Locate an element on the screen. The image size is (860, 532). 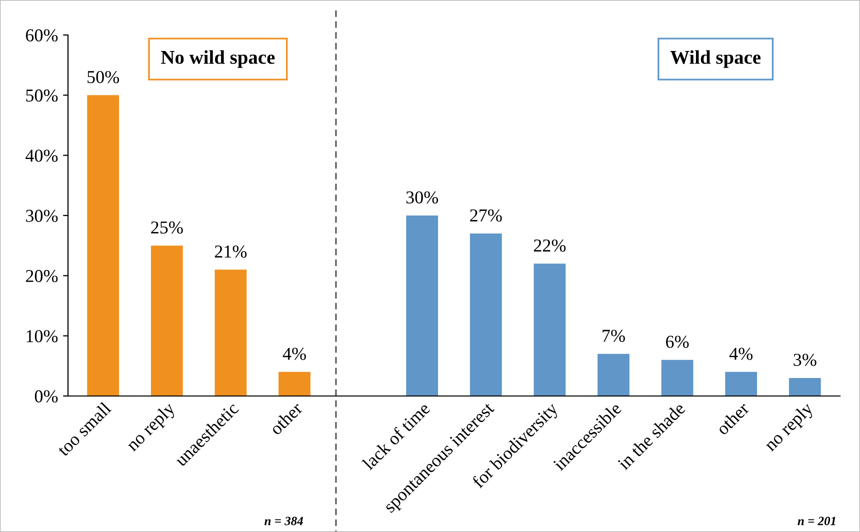
y-tick-label: 40% is located at coordinates (42, 156).